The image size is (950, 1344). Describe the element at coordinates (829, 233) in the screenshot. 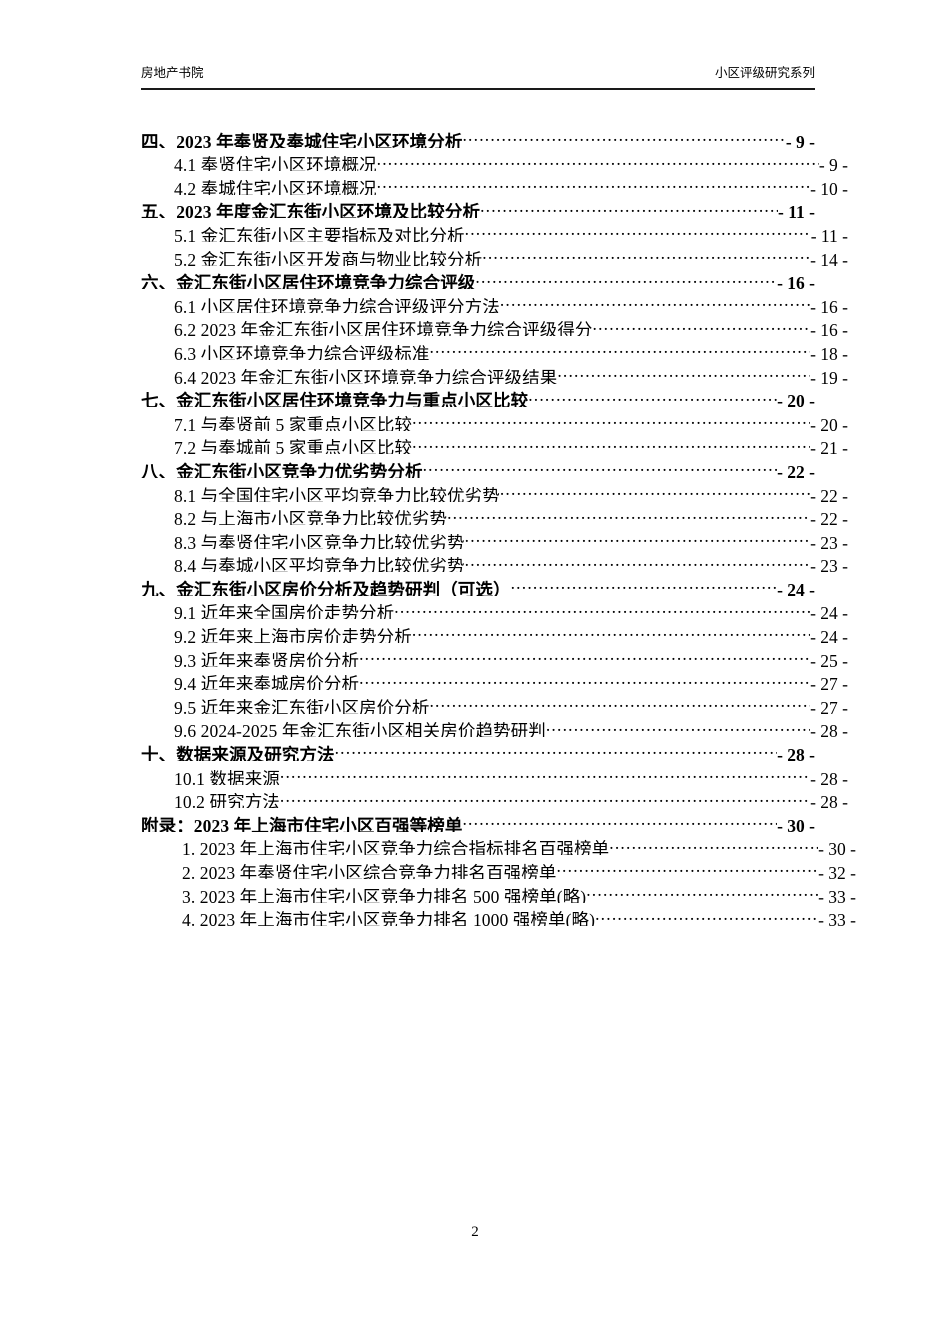

I see `toc-entry-page-number: - 11 -` at that location.